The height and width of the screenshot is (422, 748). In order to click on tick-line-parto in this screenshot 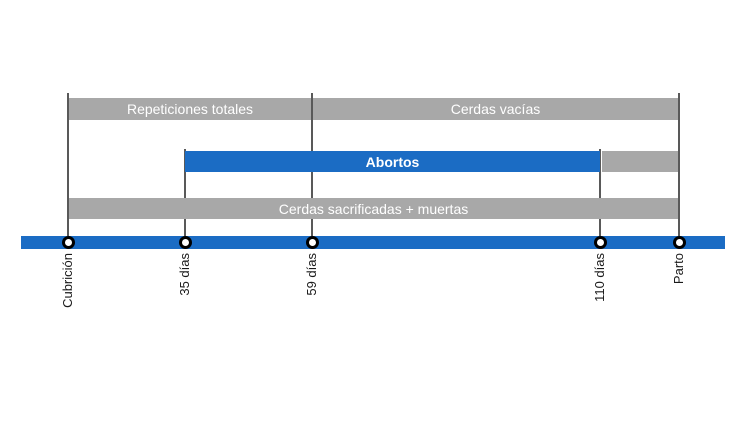, I will do `click(679, 168)`.